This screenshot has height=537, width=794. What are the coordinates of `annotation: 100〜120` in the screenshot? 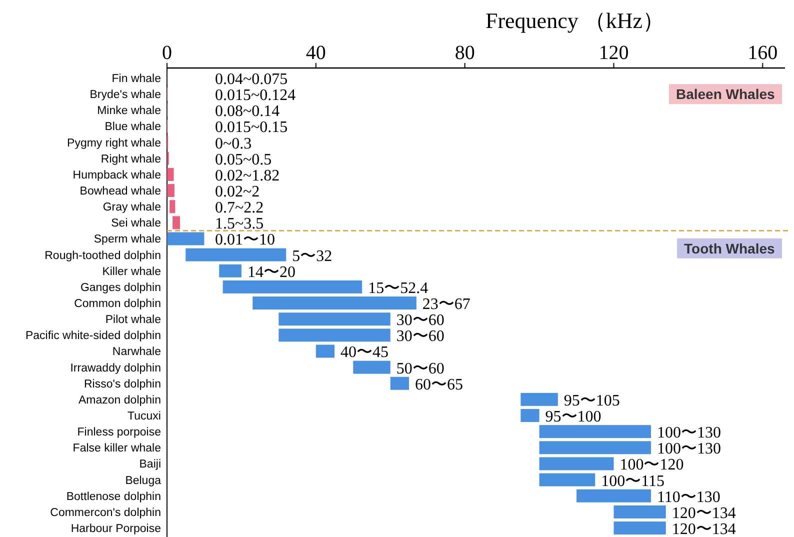 It's located at (652, 465).